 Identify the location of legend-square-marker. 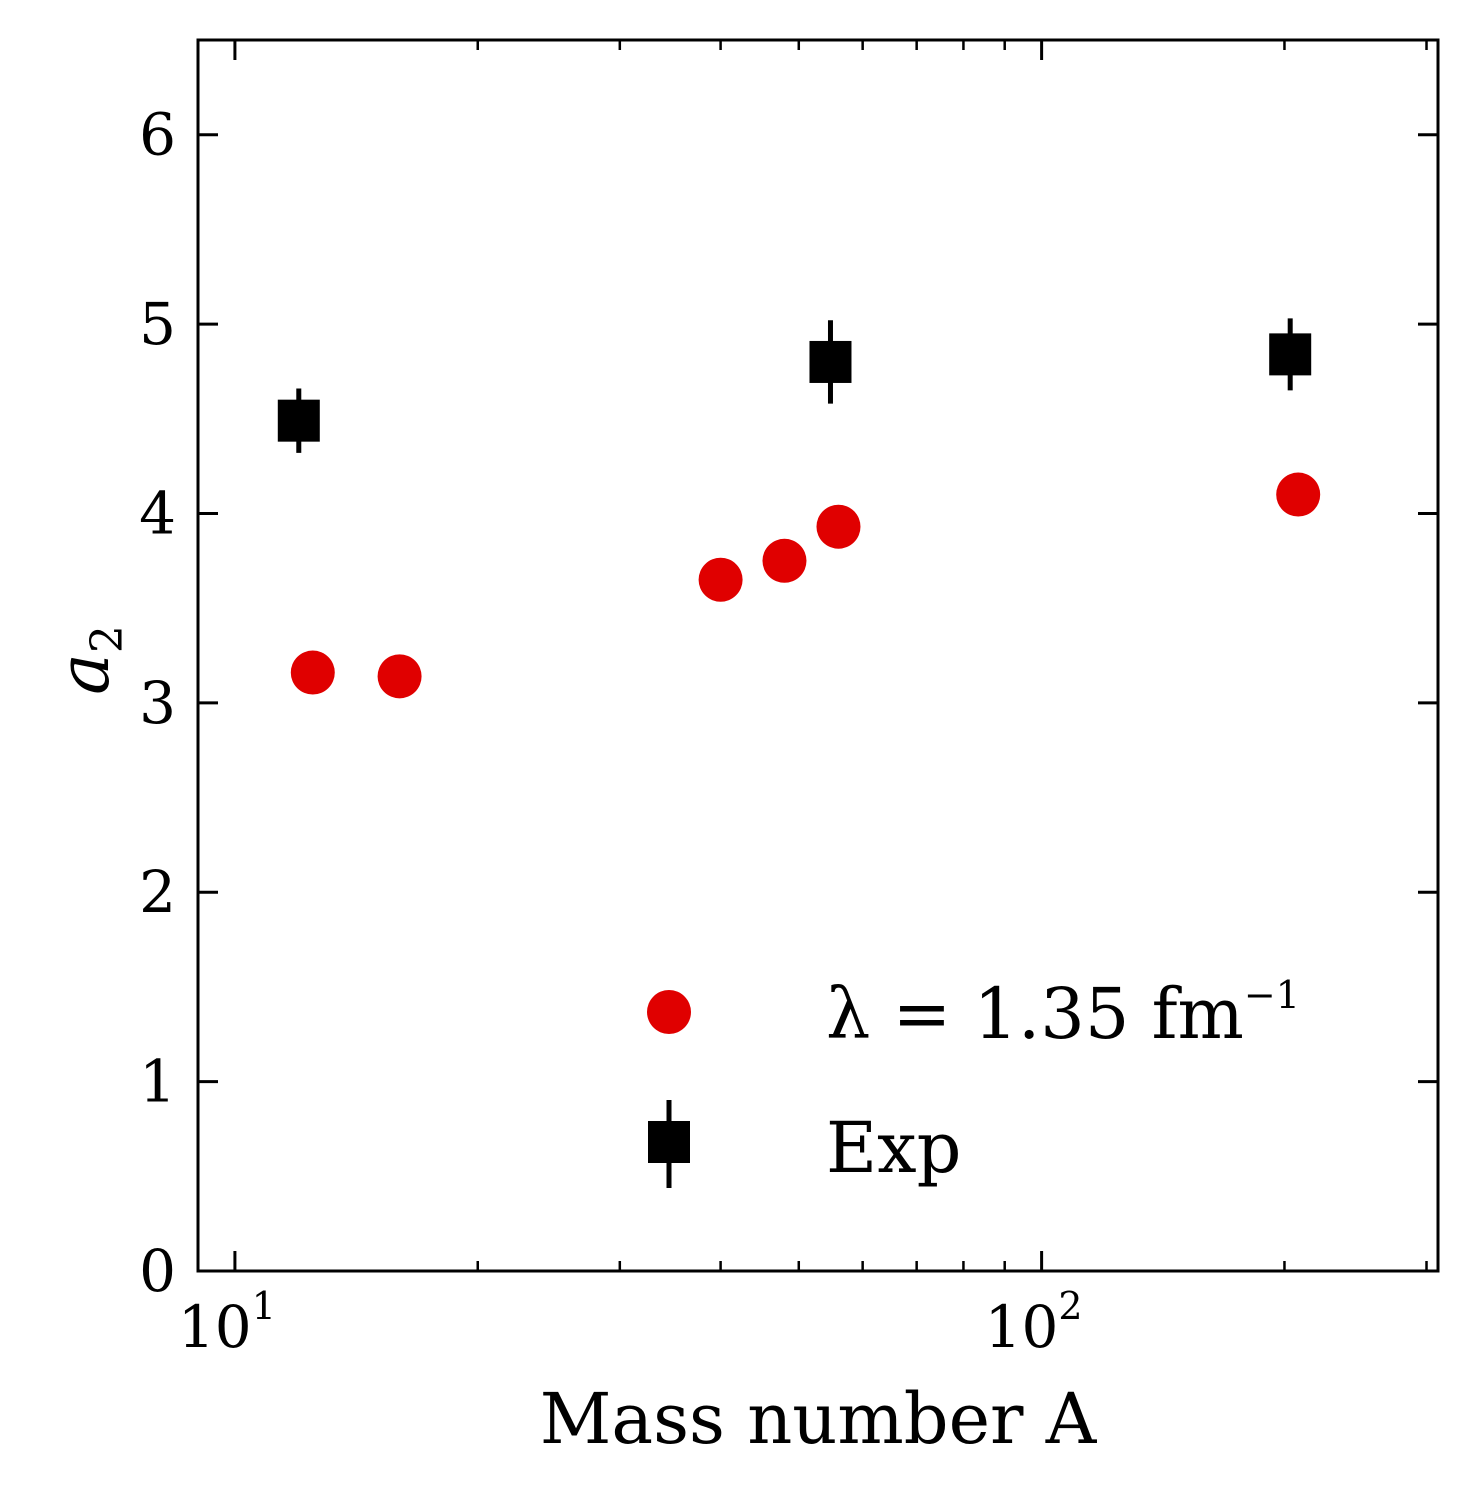
(669, 1144).